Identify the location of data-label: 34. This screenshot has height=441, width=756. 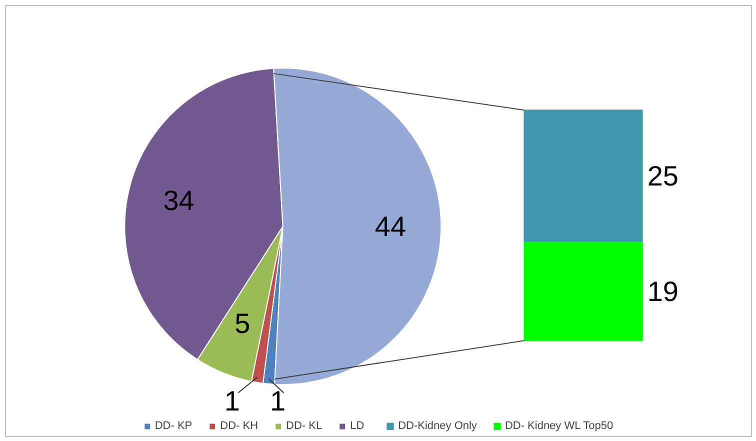
(178, 200).